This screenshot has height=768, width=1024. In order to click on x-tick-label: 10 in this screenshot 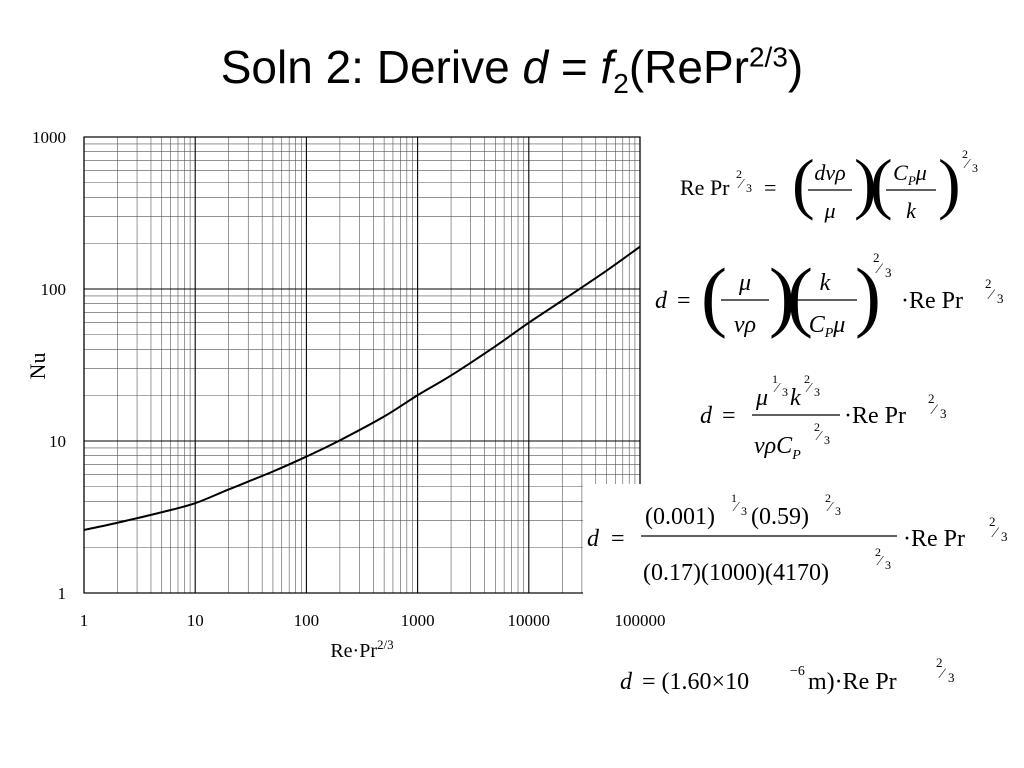, I will do `click(195, 620)`.